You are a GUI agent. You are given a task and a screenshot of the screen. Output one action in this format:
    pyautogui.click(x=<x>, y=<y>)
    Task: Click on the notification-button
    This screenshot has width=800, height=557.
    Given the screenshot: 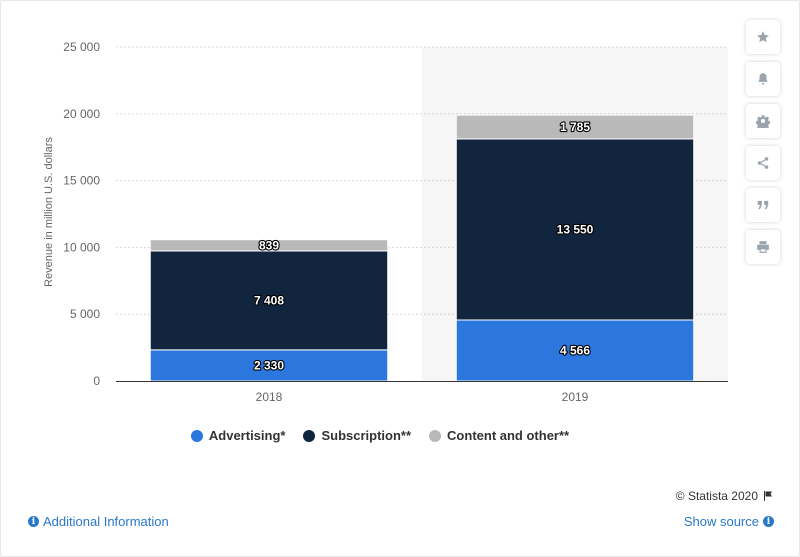 What is the action you would take?
    pyautogui.click(x=763, y=79)
    